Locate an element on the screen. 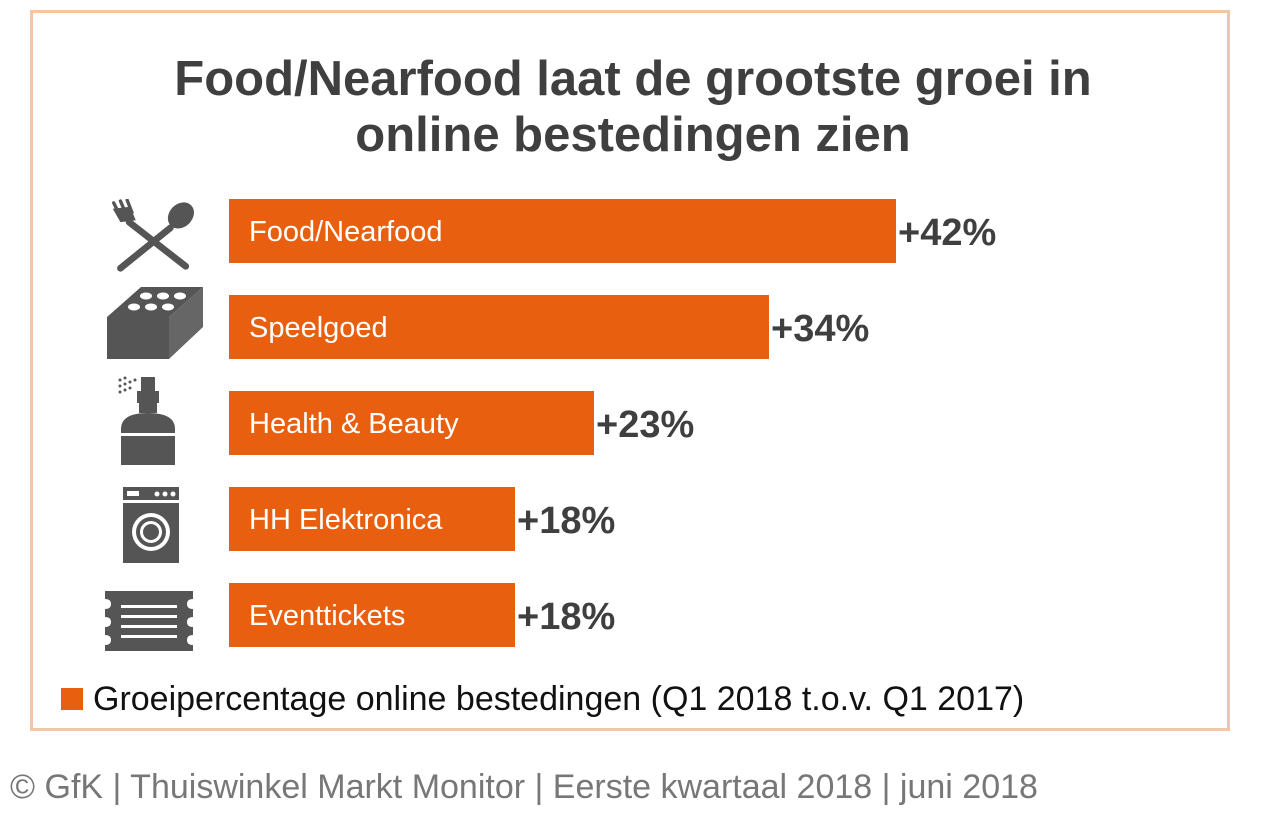 This screenshot has width=1261, height=816. bar-category-label: Speelgoed is located at coordinates (318, 328).